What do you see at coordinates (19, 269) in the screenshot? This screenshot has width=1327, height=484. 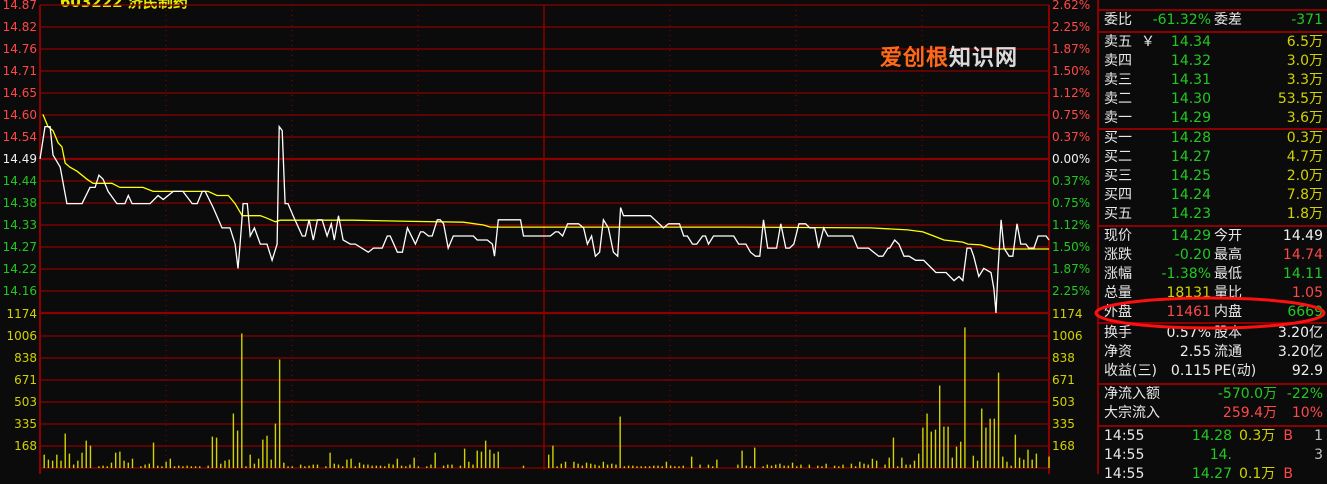 I see `price-tick-label: 14.22` at bounding box center [19, 269].